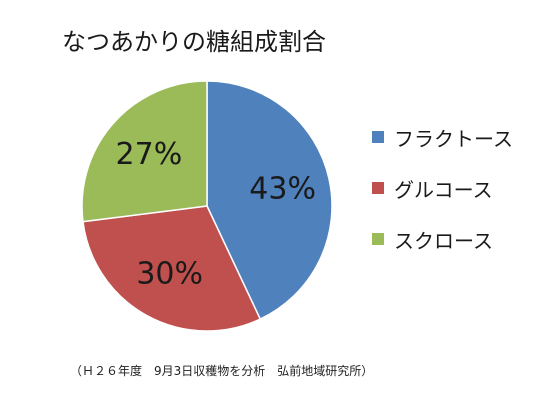 This screenshot has height=402, width=534. I want to click on legend-label-sucrose: スクロース, so click(443, 240).